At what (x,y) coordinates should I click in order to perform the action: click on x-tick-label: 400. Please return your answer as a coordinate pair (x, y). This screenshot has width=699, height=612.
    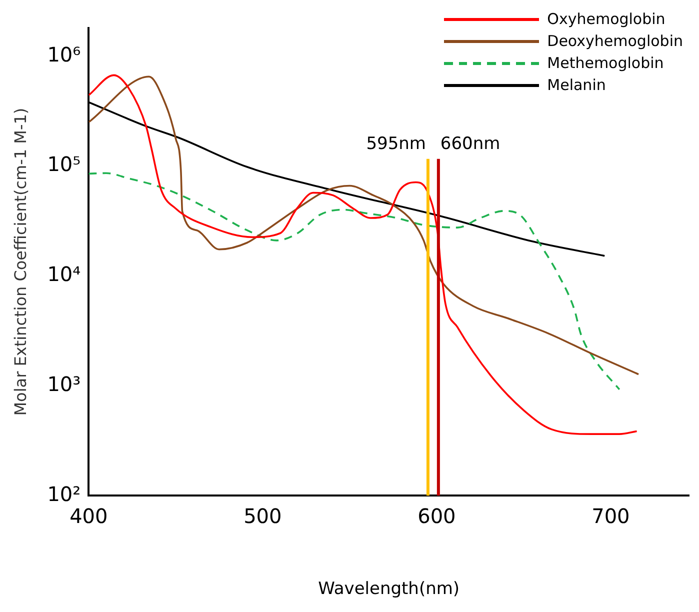
    Looking at the image, I should click on (89, 516).